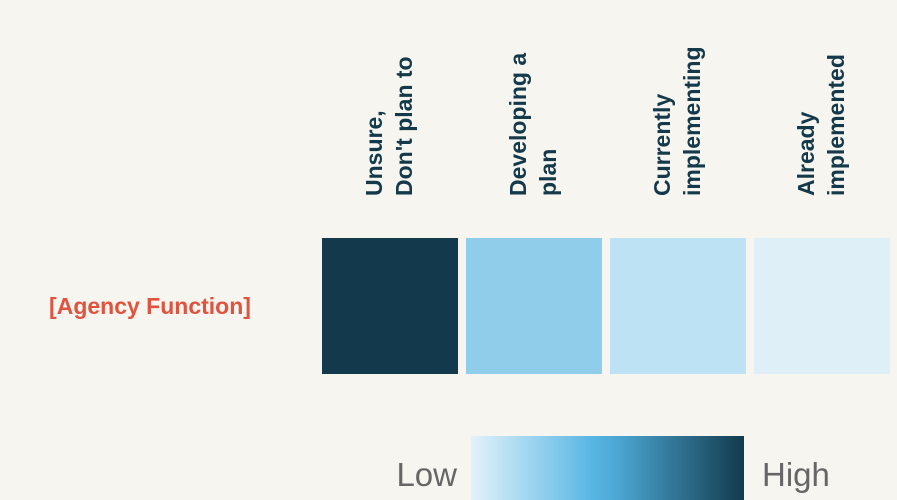 The image size is (897, 500). Describe the element at coordinates (607, 468) in the screenshot. I see `legend-gradient-bar` at that location.